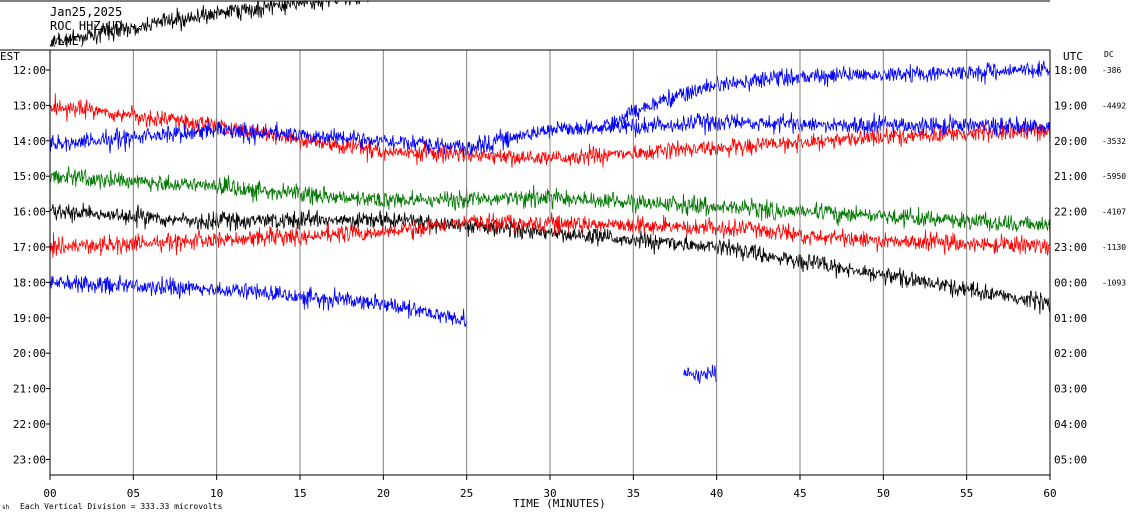 This screenshot has height=519, width=1130. Describe the element at coordinates (1070, 70) in the screenshot. I see `utc-hour-label: 18:00` at that location.